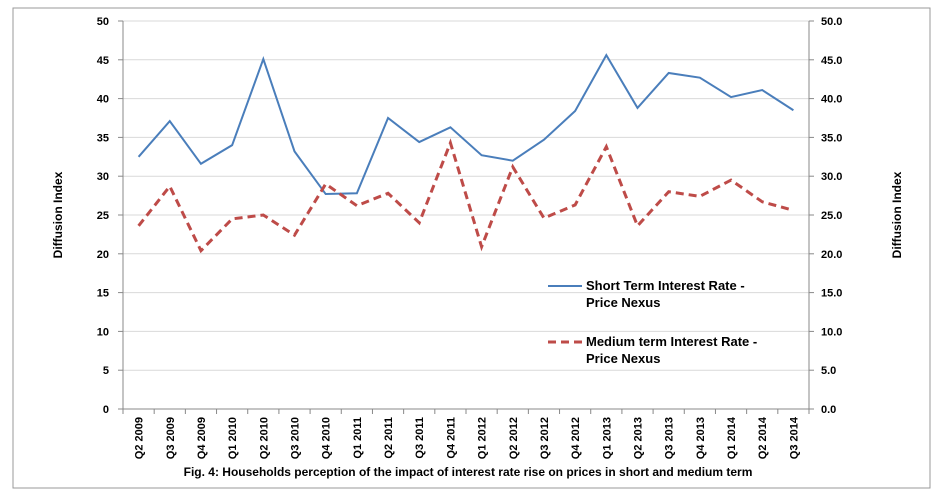 The height and width of the screenshot is (499, 945). What do you see at coordinates (103, 294) in the screenshot?
I see `y-tick-label: 15` at bounding box center [103, 294].